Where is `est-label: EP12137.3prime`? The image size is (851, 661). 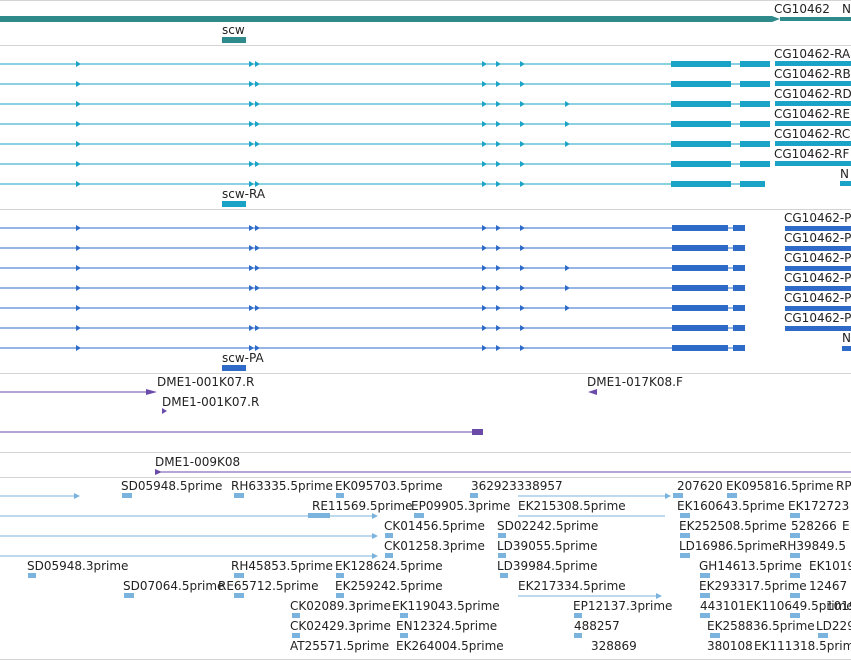
est-label: EP12137.3prime is located at coordinates (622, 606).